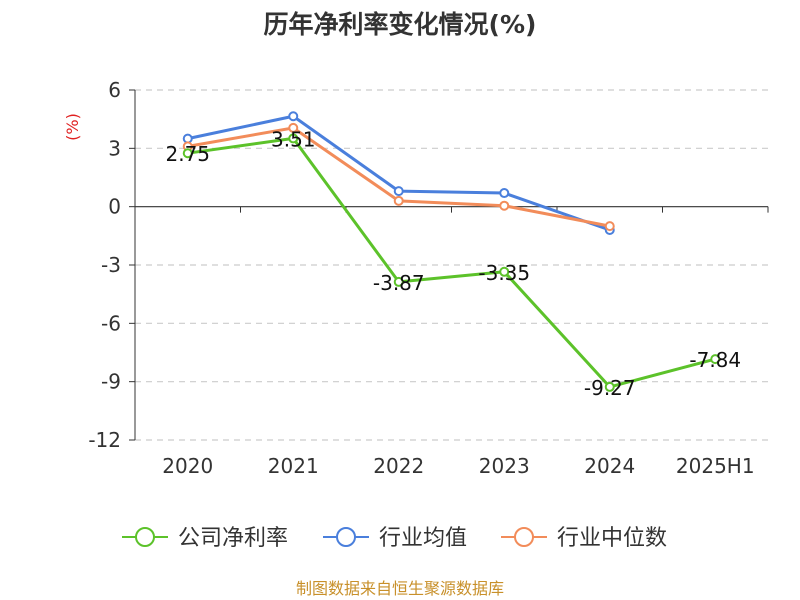 The width and height of the screenshot is (800, 600). I want to click on legend-item: 行业均值, so click(395, 538).